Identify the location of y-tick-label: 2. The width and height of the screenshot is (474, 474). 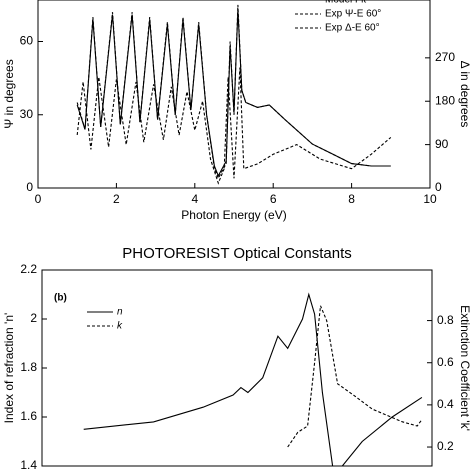
(33, 318).